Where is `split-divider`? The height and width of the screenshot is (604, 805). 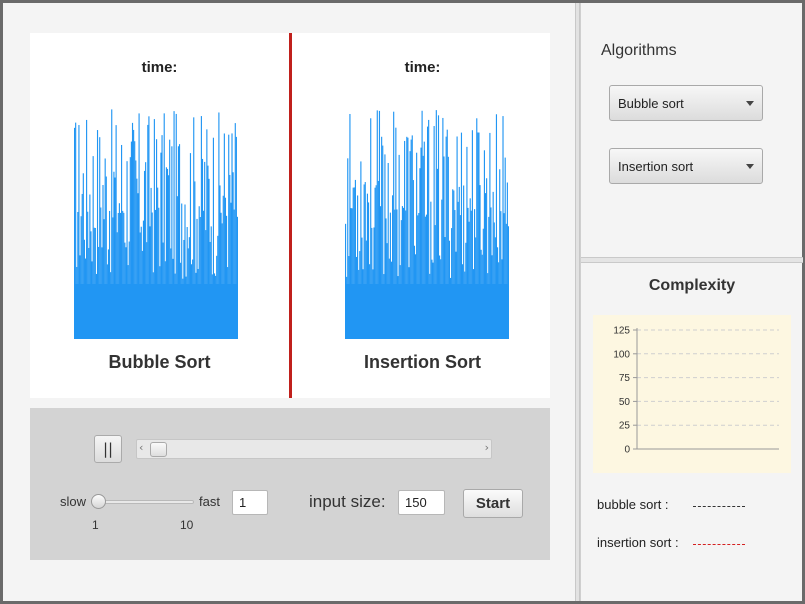
split-divider is located at coordinates (577, 302).